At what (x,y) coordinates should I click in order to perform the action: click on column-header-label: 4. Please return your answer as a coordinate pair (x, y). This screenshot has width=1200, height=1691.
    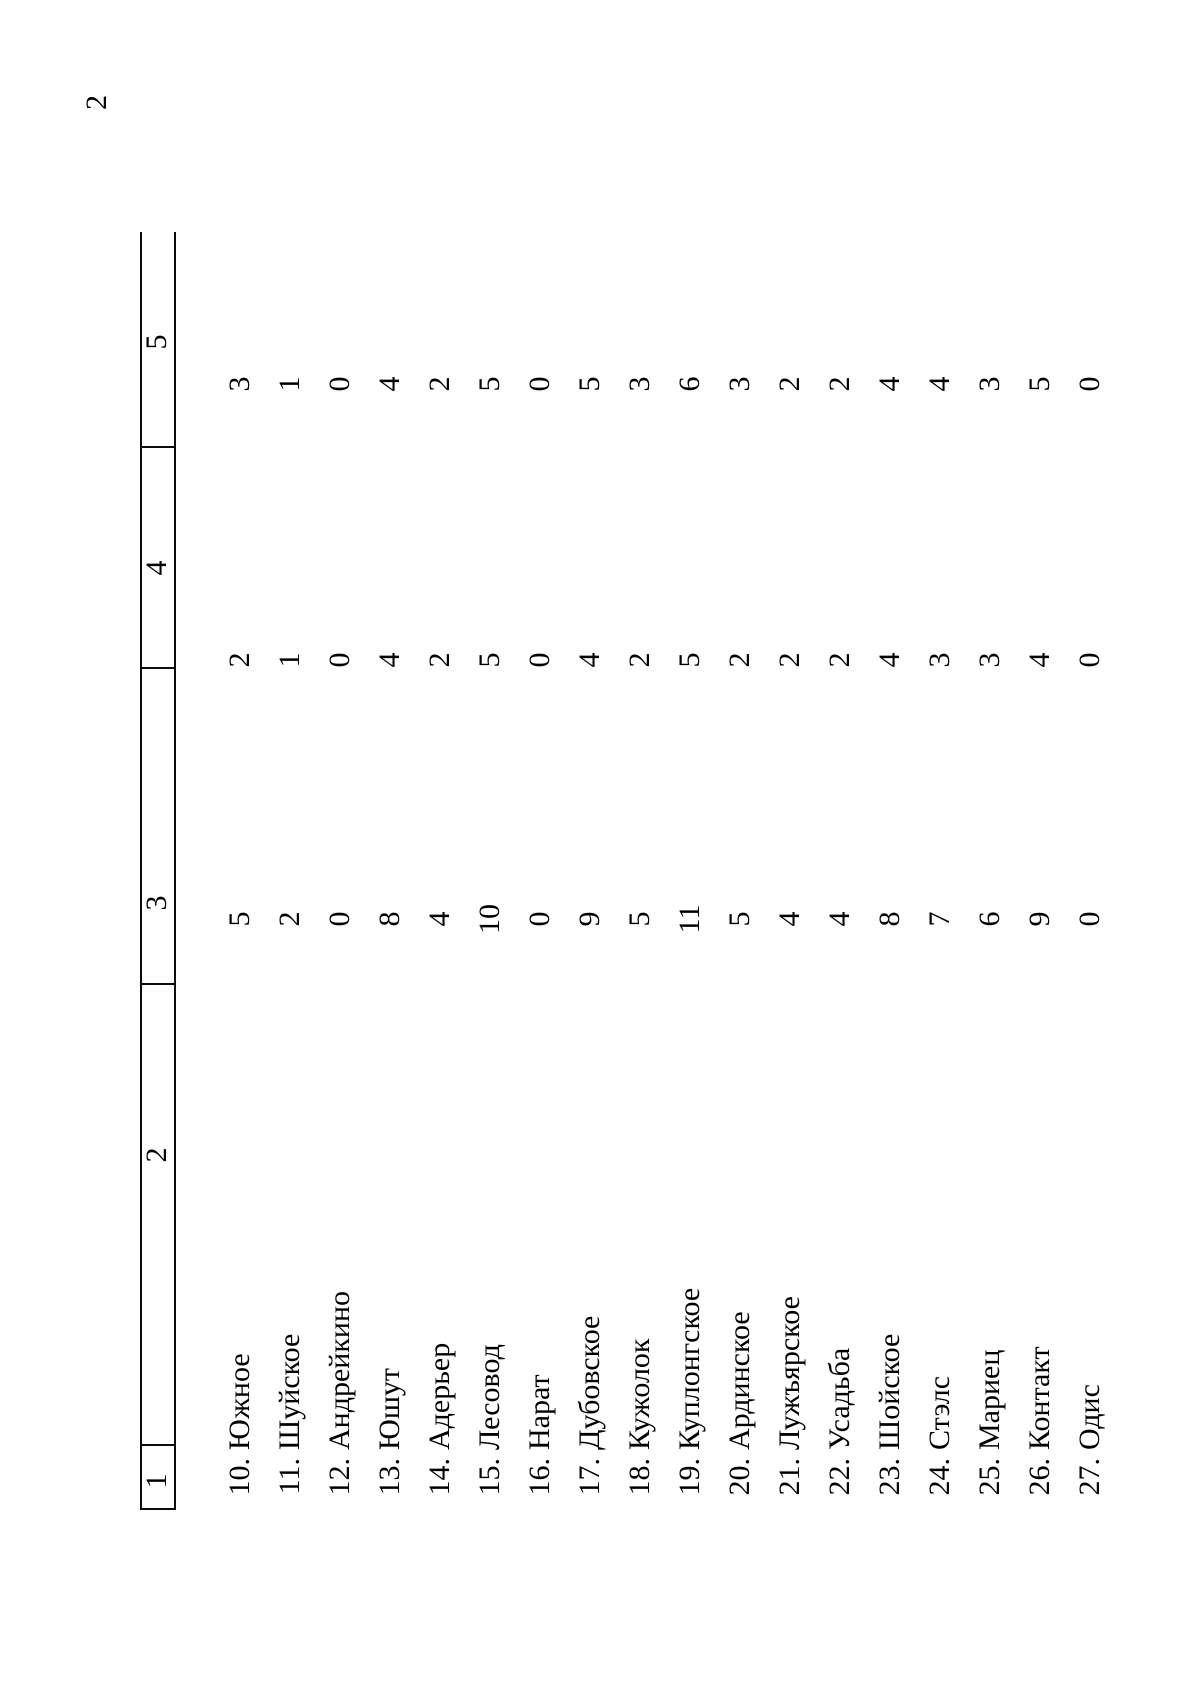
    Looking at the image, I should click on (156, 568).